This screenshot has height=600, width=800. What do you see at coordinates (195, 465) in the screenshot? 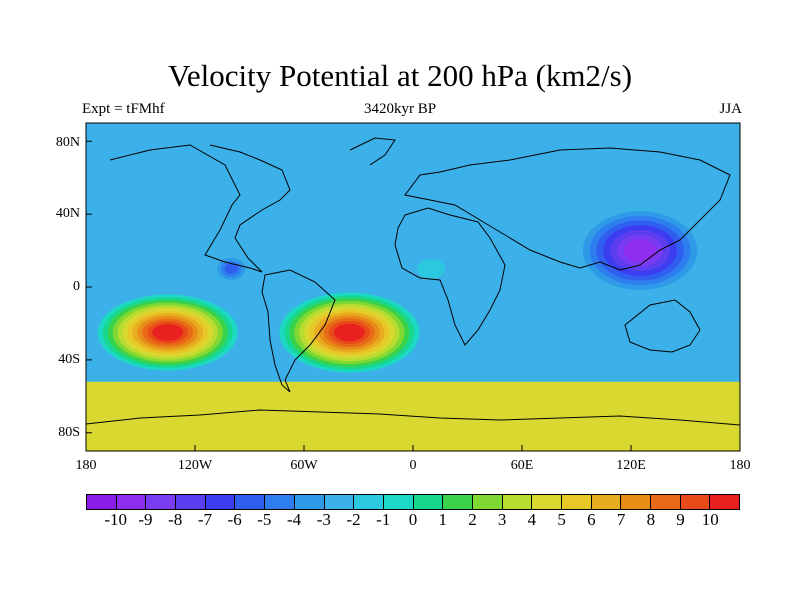
I see `x-tick-label: 120W` at bounding box center [195, 465].